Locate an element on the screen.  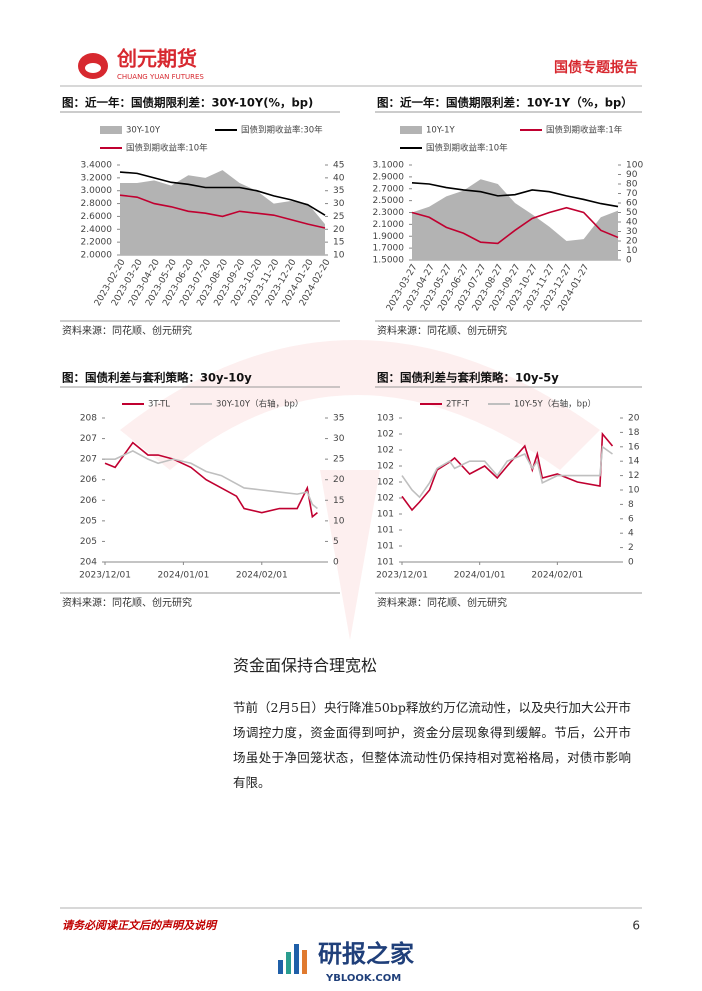
y2-tick-label: 100 is located at coordinates (634, 166).